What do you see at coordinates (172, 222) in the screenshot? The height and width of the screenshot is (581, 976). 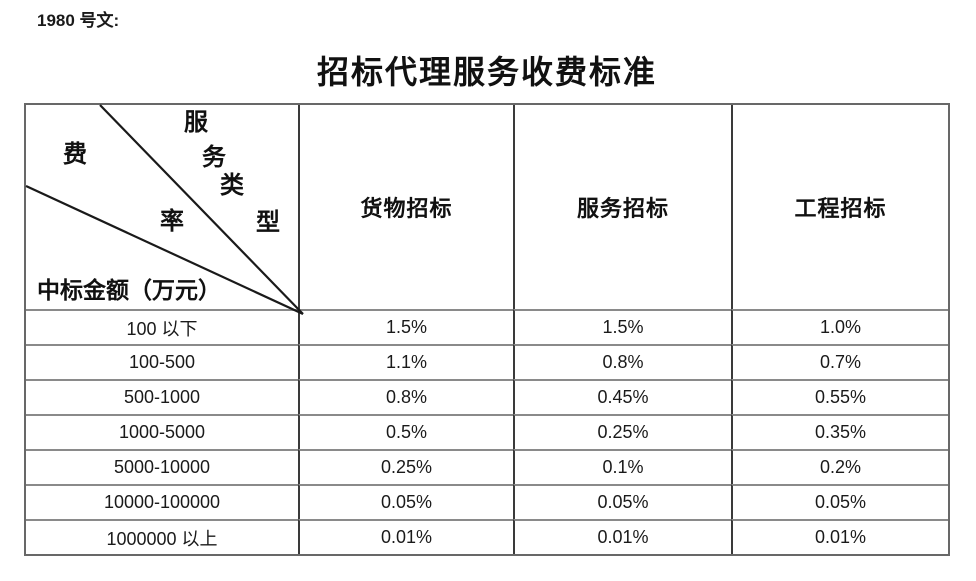 I see `corner-rate-char: 率` at bounding box center [172, 222].